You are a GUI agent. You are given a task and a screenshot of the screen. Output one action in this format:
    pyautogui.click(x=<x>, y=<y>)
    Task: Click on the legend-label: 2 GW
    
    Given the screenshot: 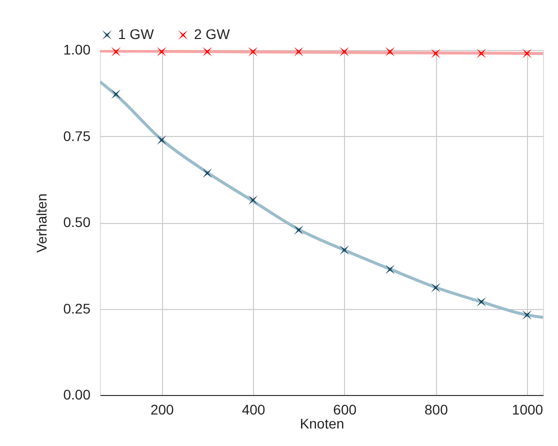 What is the action you would take?
    pyautogui.click(x=212, y=34)
    